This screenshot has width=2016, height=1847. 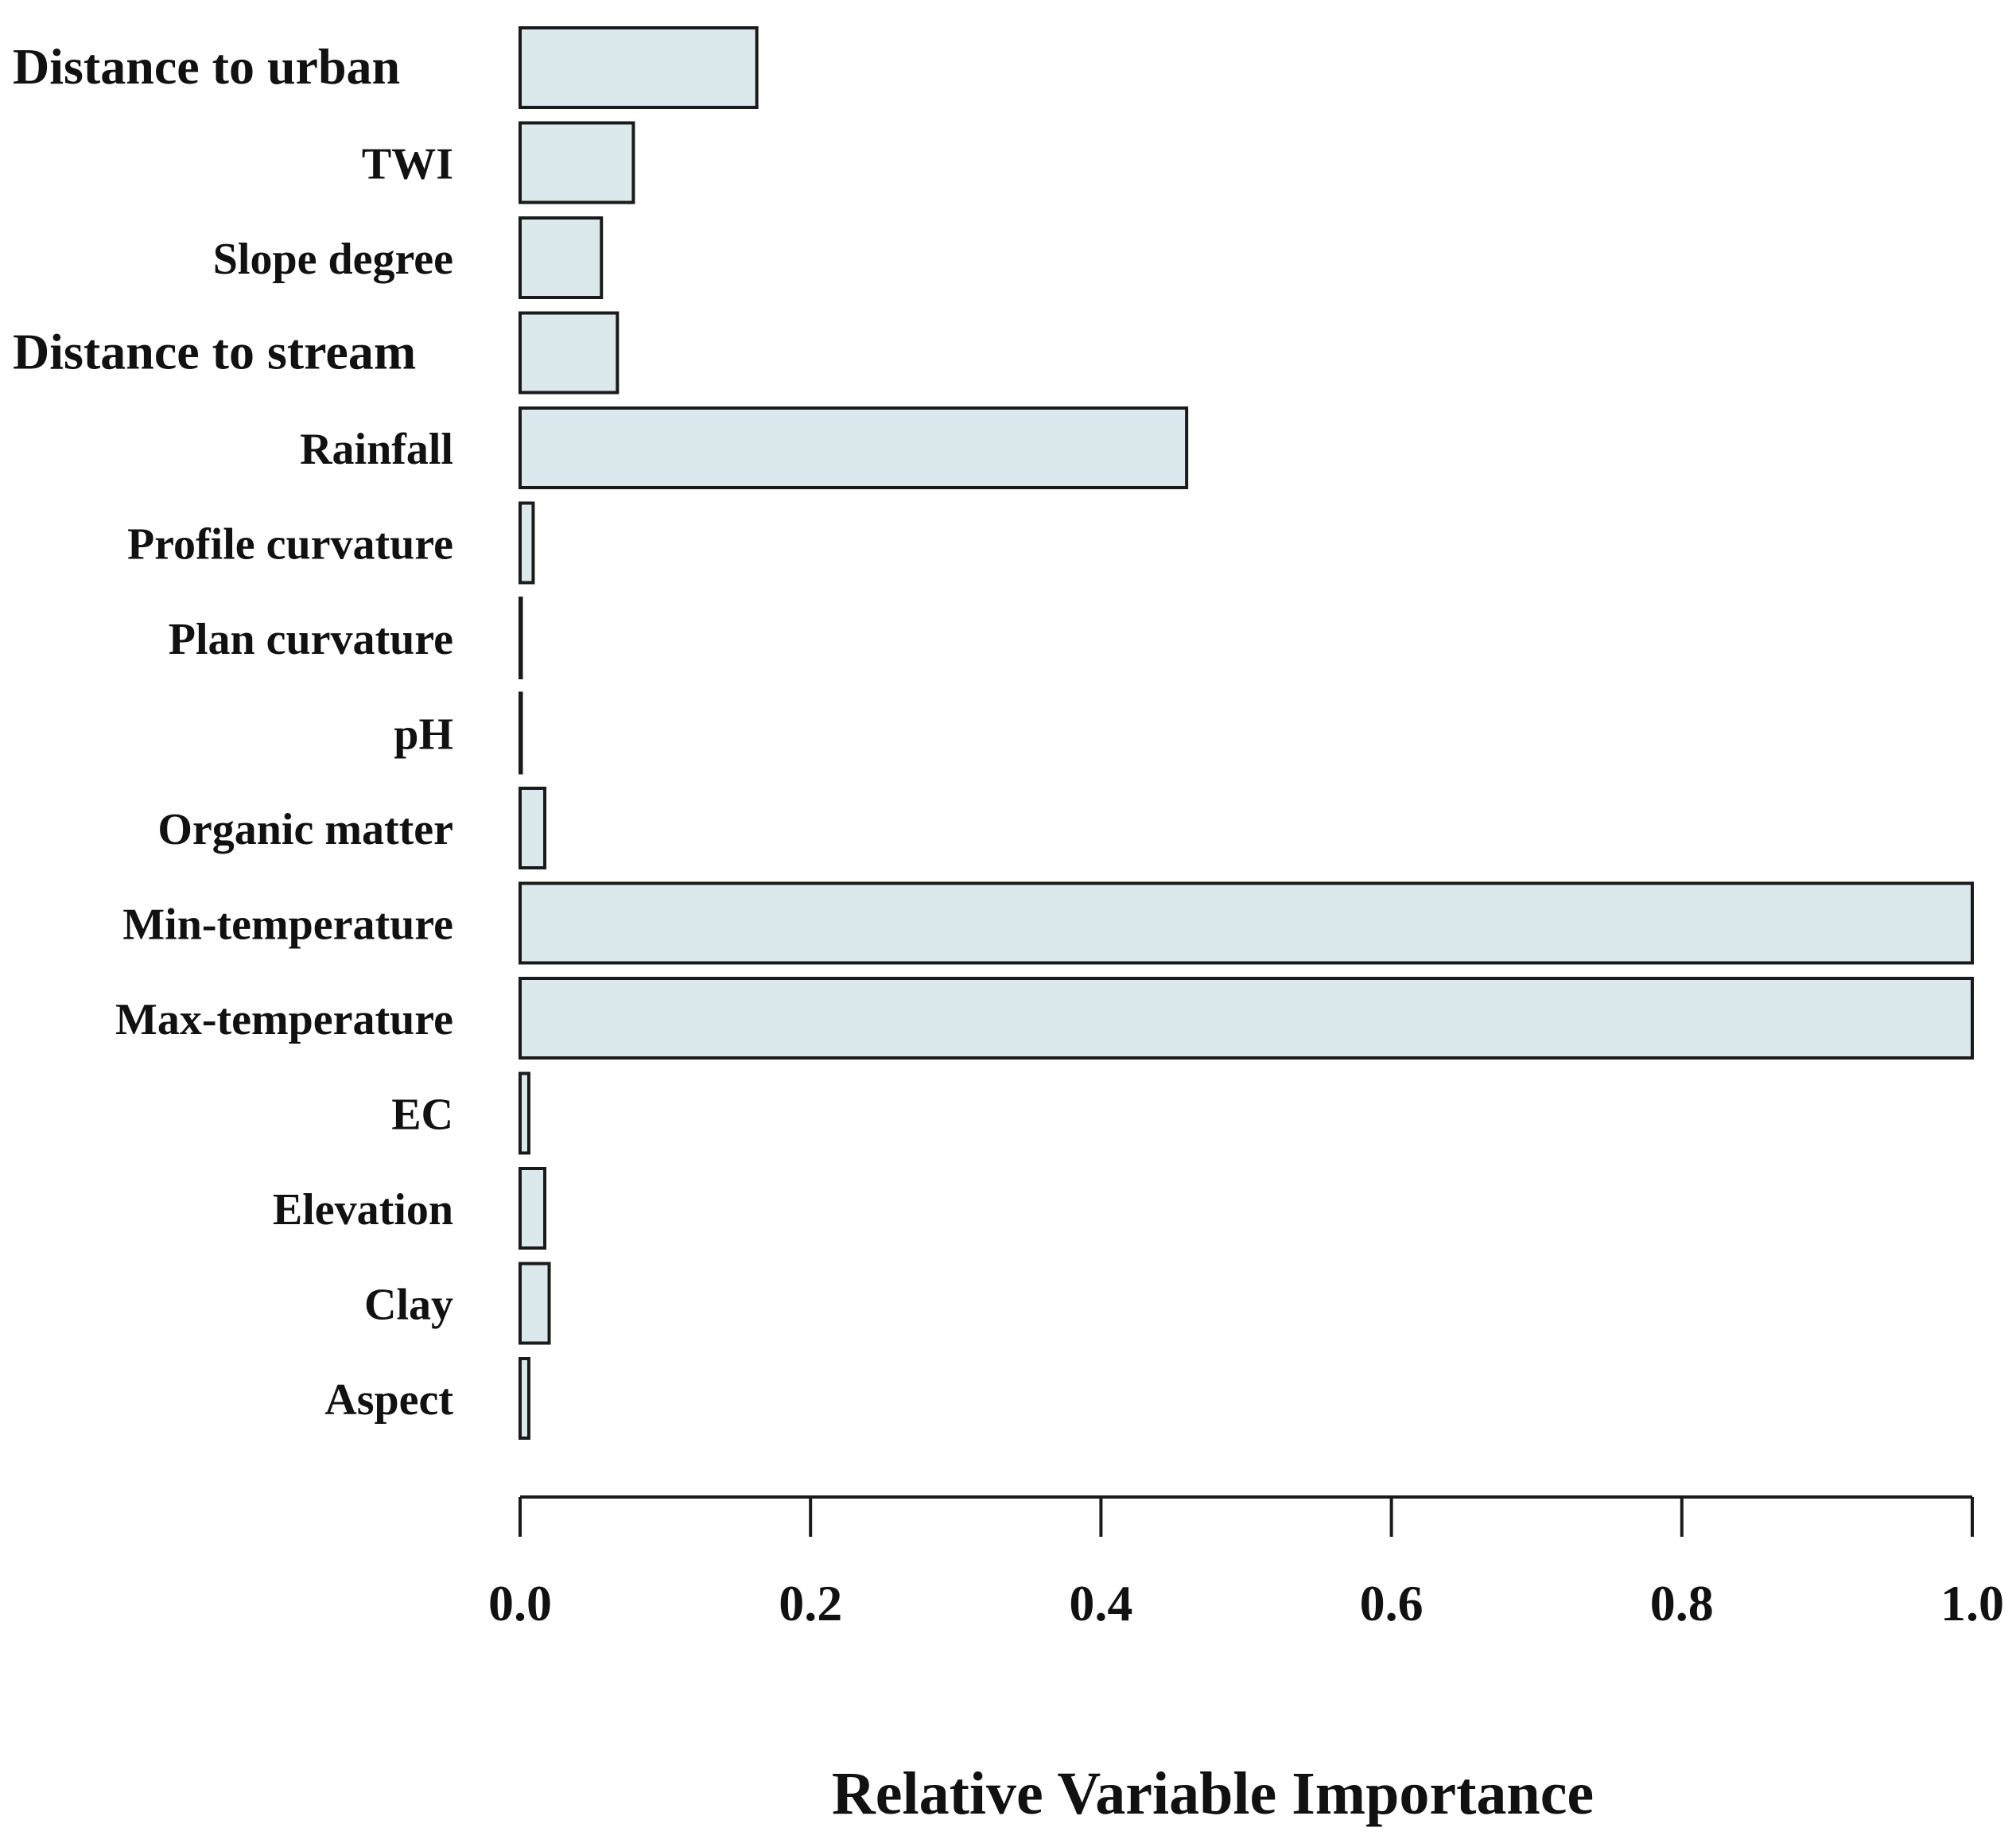 I want to click on category-label-profile-curvature: Profile curvature, so click(x=290, y=545).